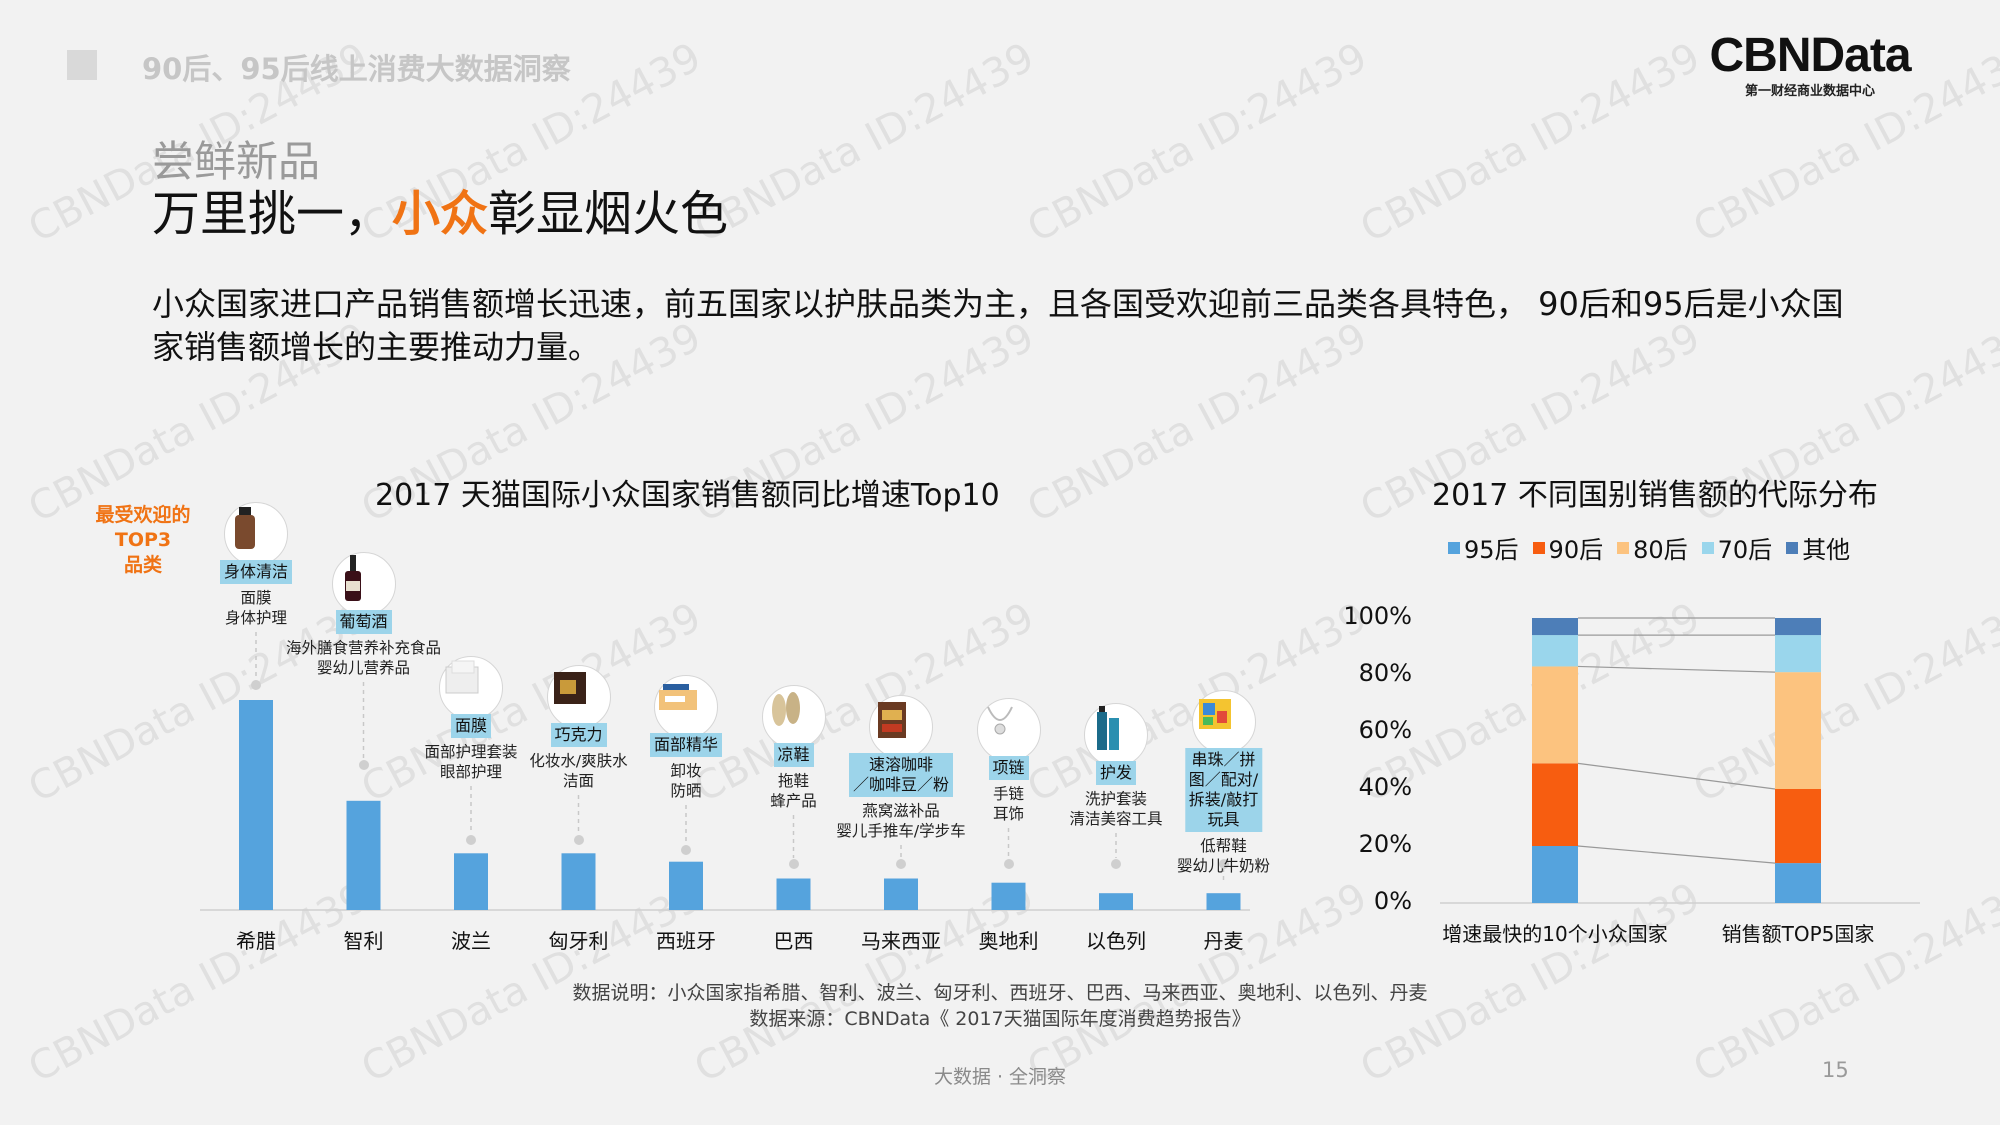  Describe the element at coordinates (1223, 779) in the screenshot. I see `top1-category-text: 图／配对/` at that location.